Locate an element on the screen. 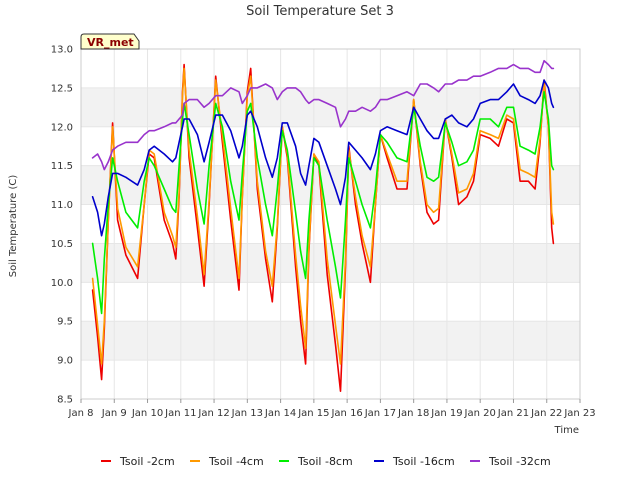 This screenshot has height=480, width=640. x-tick-label: Jan 22 is located at coordinates (546, 413).